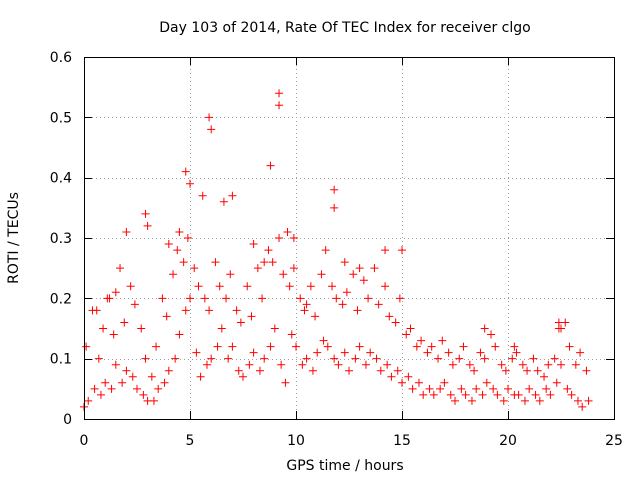  What do you see at coordinates (508, 441) in the screenshot?
I see `x-tick-label: 20` at bounding box center [508, 441].